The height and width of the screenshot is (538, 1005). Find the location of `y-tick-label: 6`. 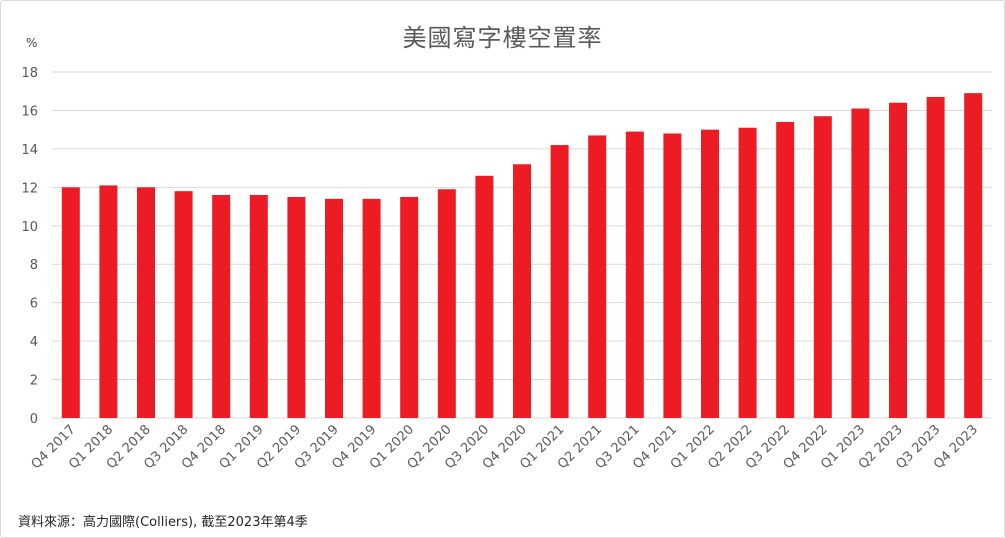

y-tick-label: 6 is located at coordinates (34, 304).